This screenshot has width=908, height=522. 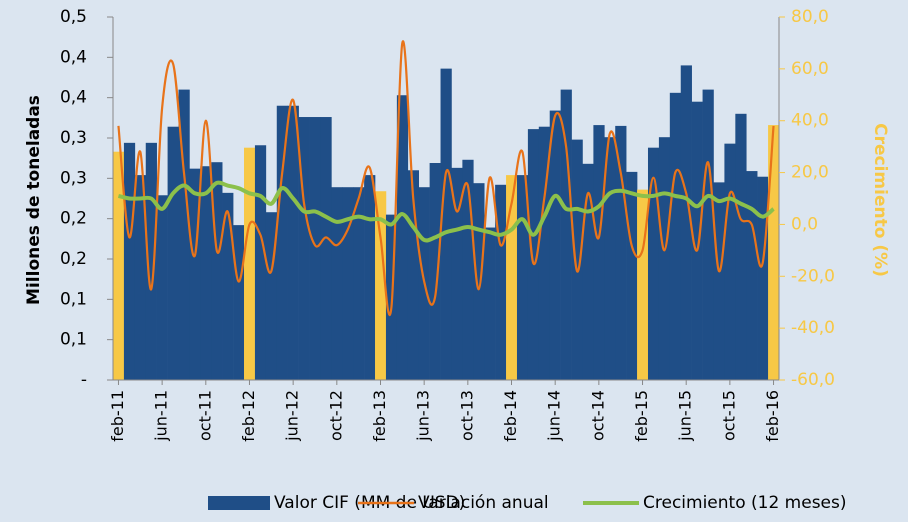 I want to click on x-tick-label: oct-13, so click(x=466, y=415).